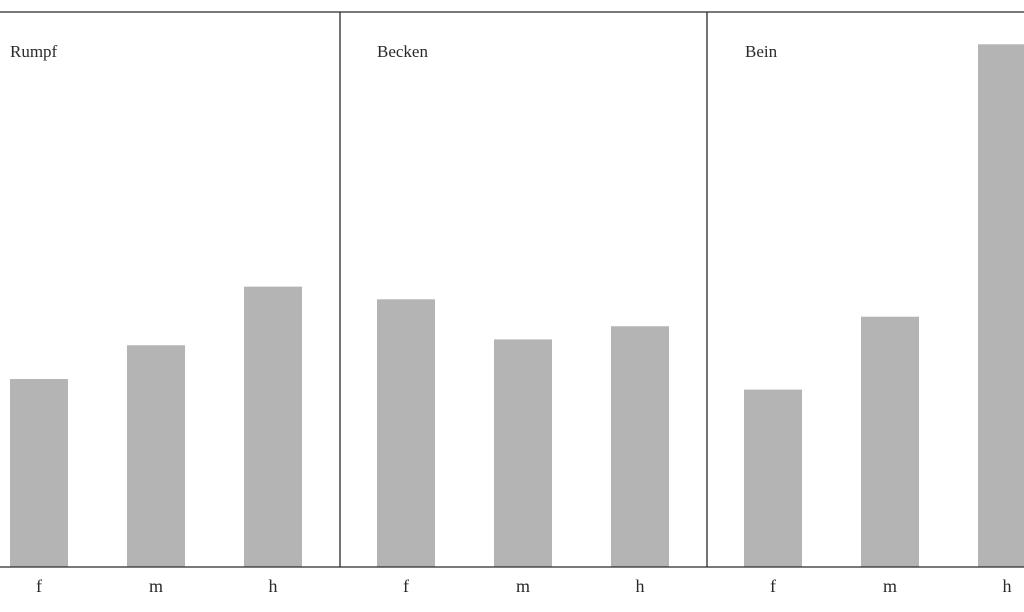  What do you see at coordinates (156, 456) in the screenshot?
I see `bar-rumpf-m` at bounding box center [156, 456].